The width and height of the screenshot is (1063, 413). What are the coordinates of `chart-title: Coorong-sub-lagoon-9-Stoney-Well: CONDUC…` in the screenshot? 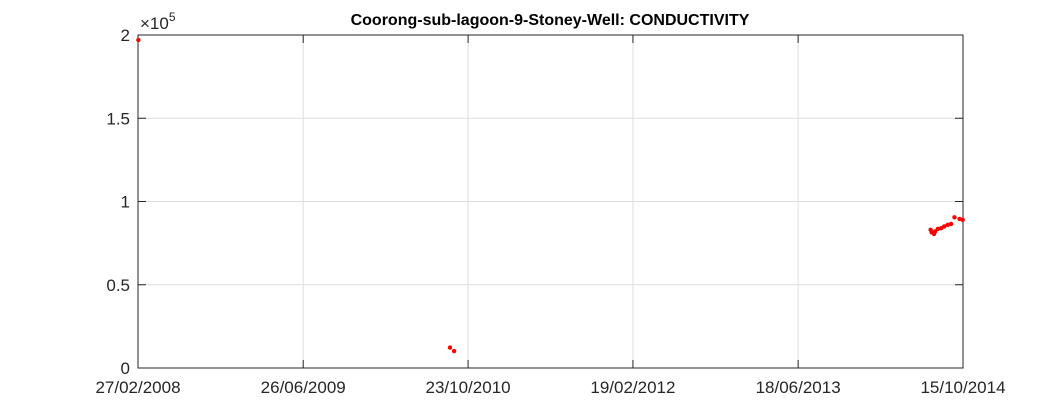 It's located at (550, 20).